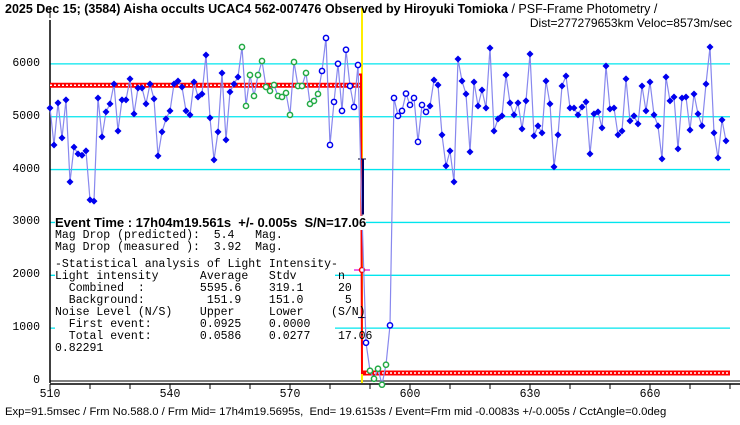  Describe the element at coordinates (26, 275) in the screenshot. I see `y-tick-label: 2000` at that location.